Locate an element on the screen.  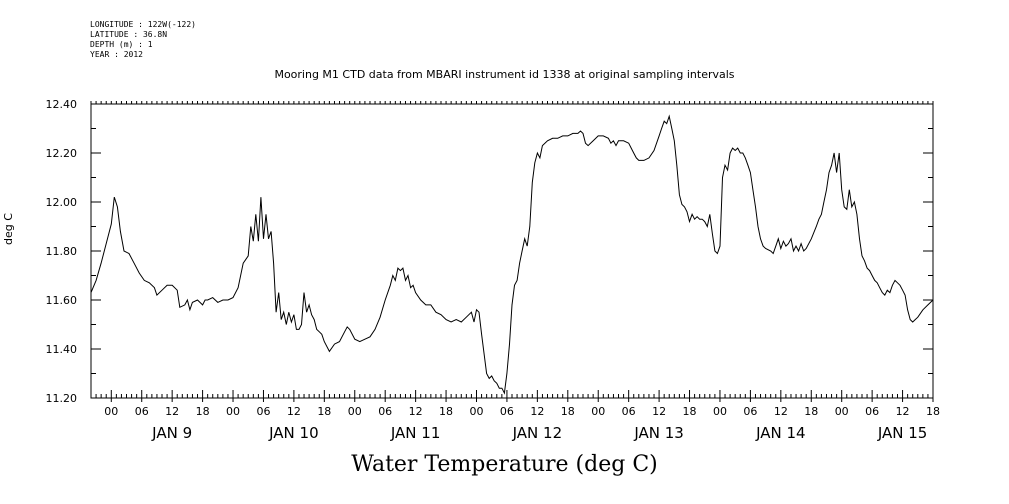
x-day-label: JAN 11 is located at coordinates (415, 433).